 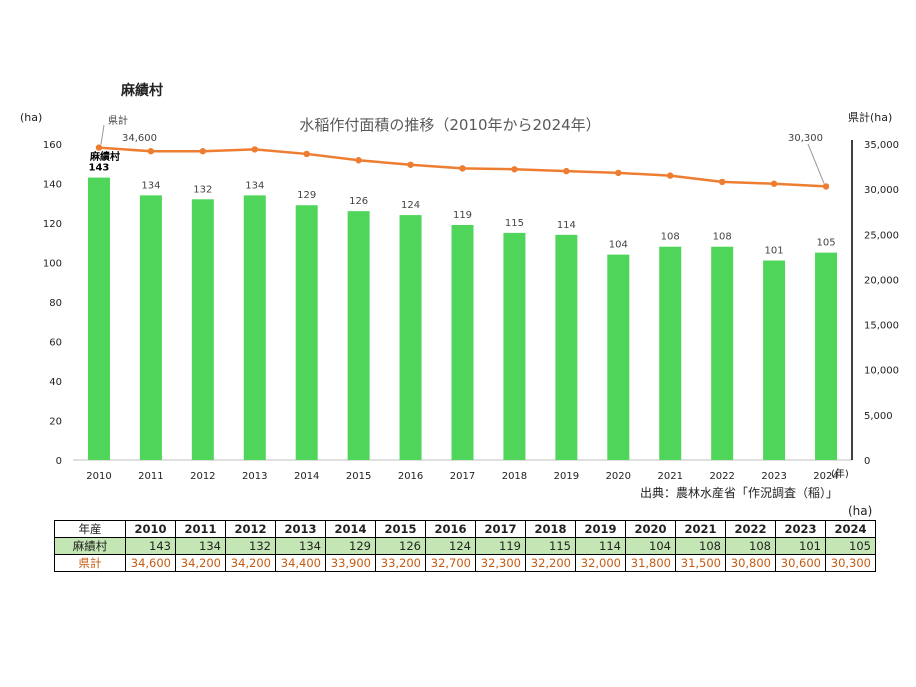 What do you see at coordinates (618, 245) in the screenshot?
I see `bar-data-label: 104` at bounding box center [618, 245].